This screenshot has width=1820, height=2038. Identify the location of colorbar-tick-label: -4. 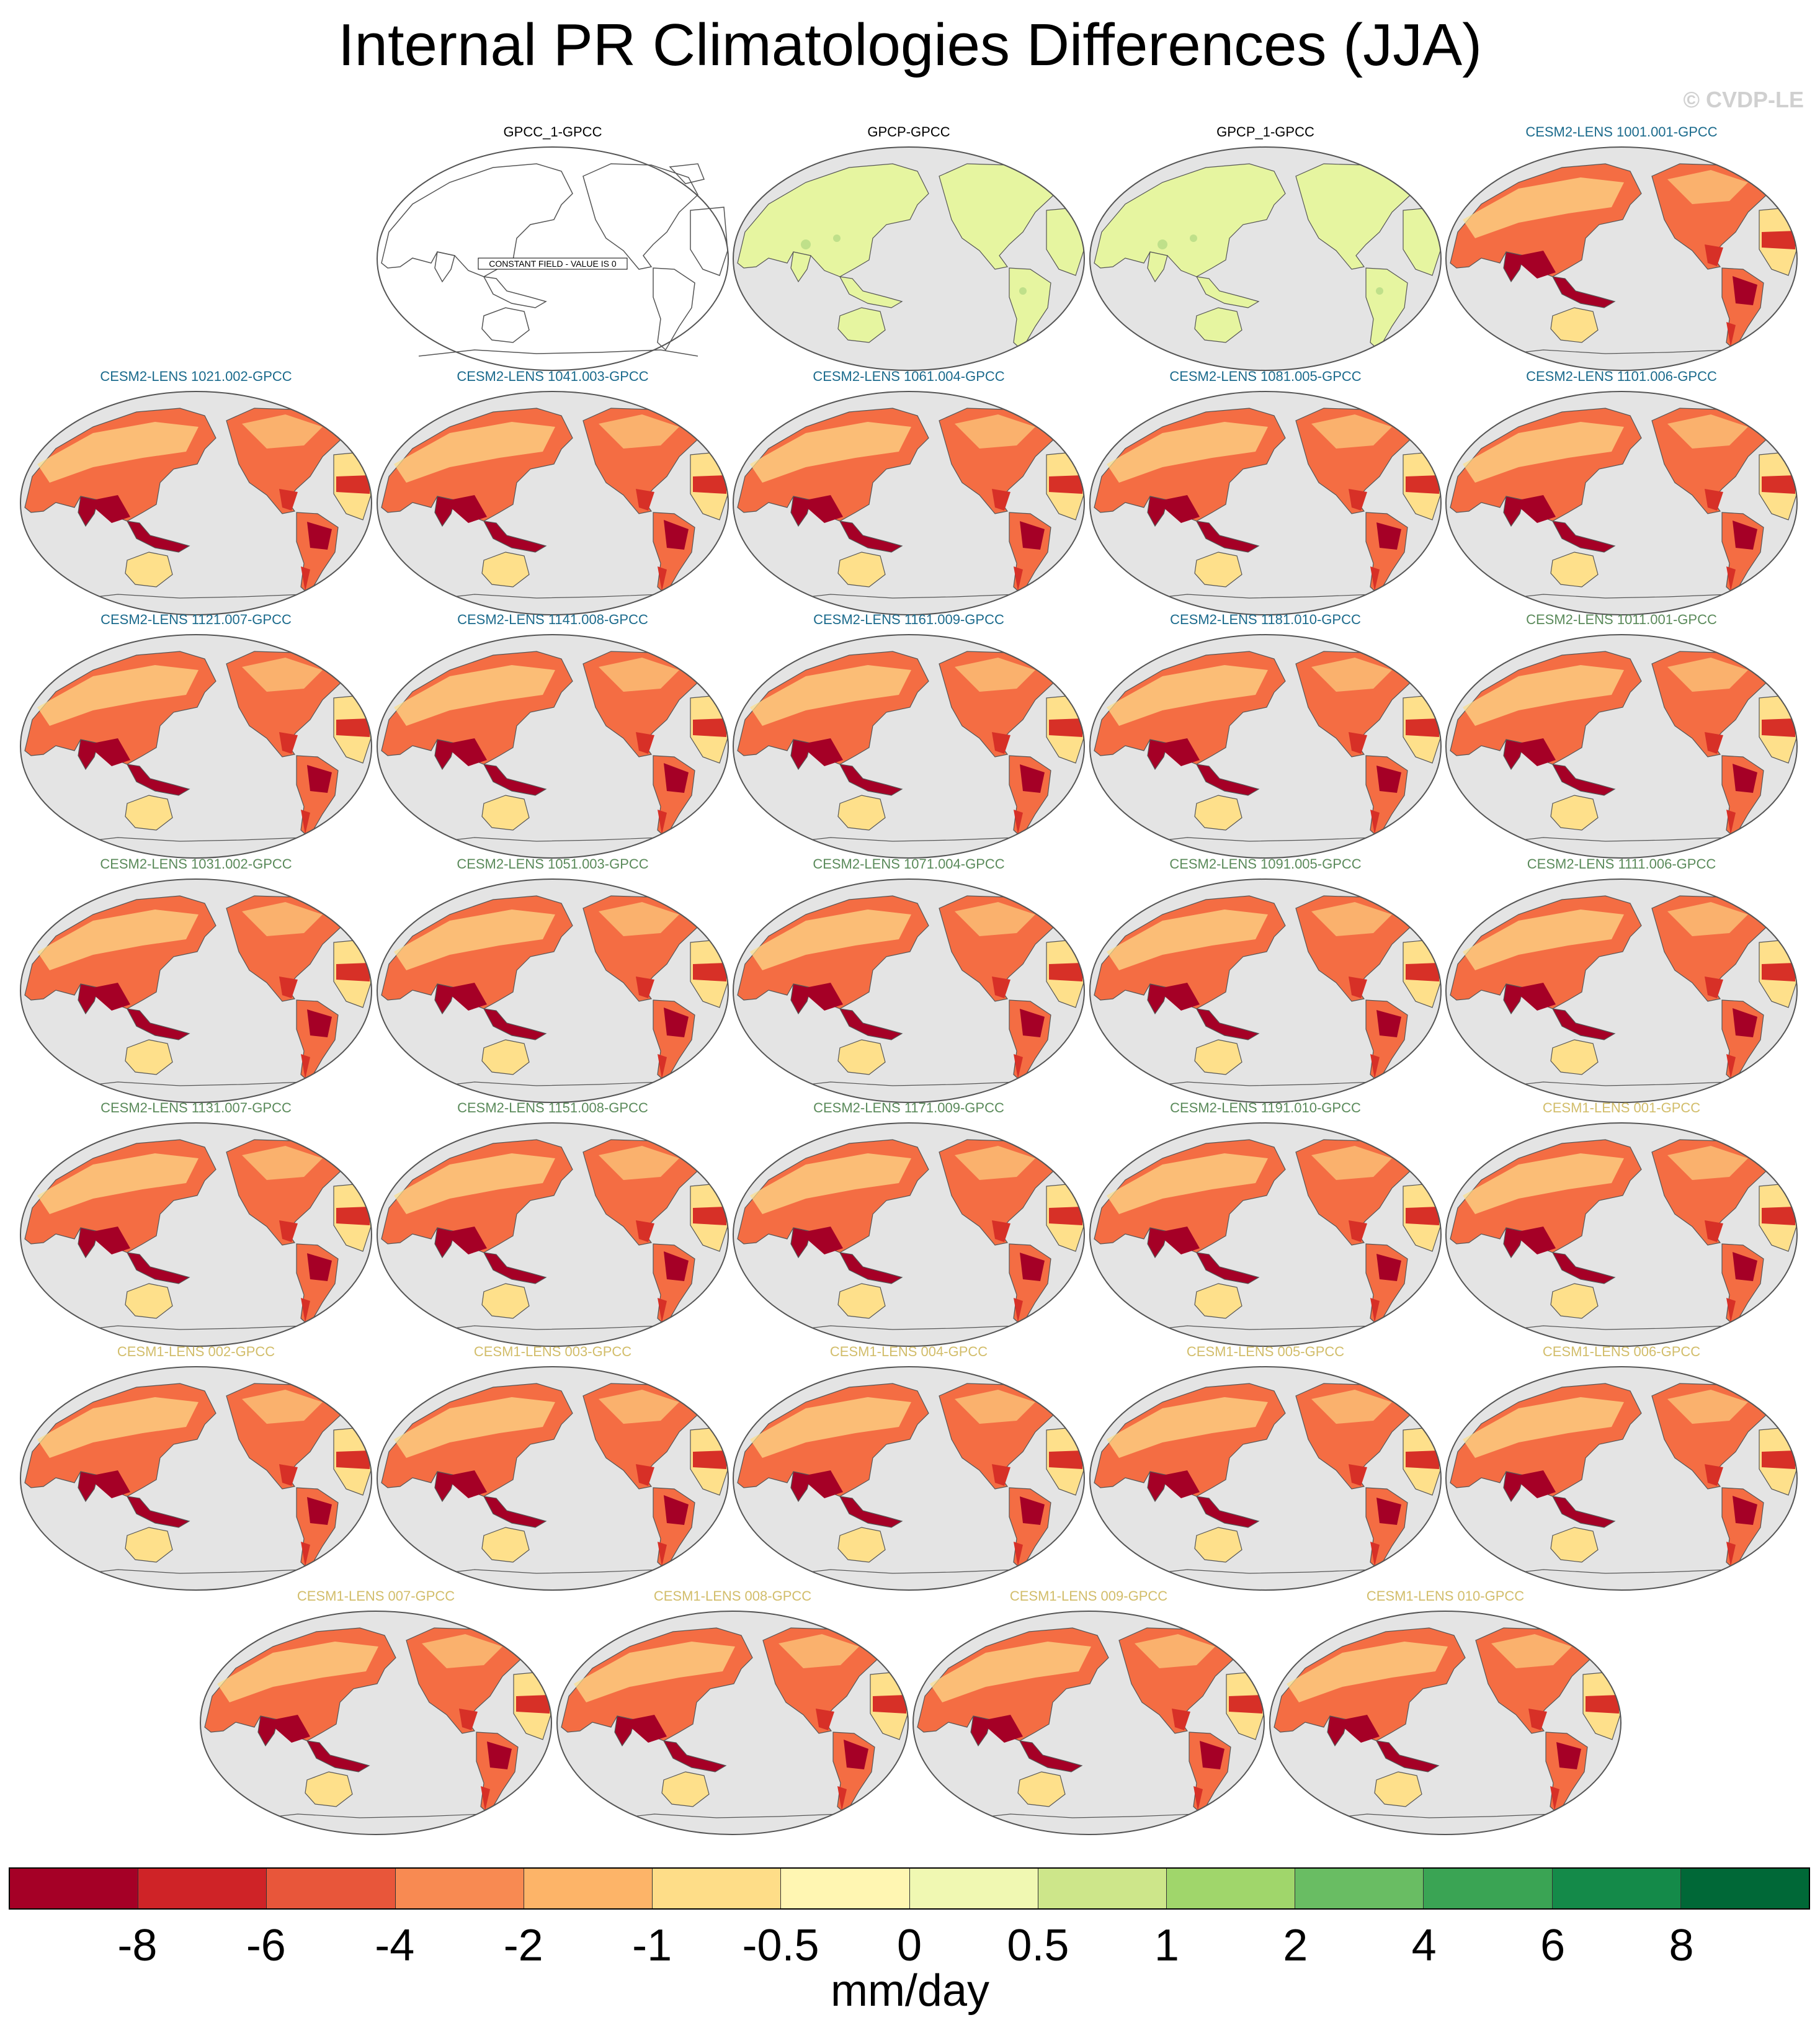
(395, 1945).